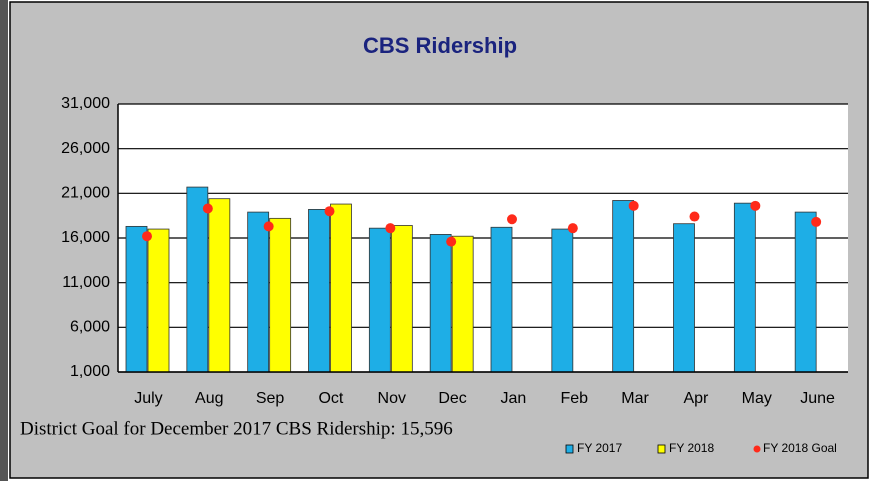 Image resolution: width=877 pixels, height=481 pixels. Describe the element at coordinates (452, 398) in the screenshot. I see `x-tick-label: Dec` at that location.